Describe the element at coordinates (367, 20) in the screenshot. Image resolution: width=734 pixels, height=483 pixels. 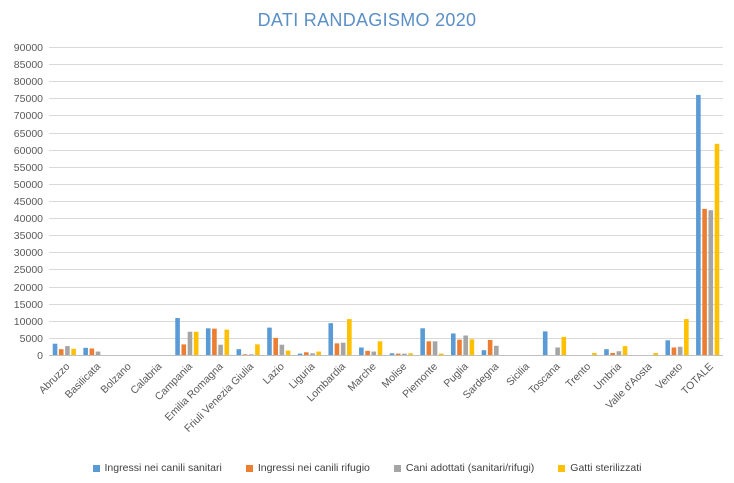
I see `chart-title: DATI RANDAGISMO 2020` at that location.